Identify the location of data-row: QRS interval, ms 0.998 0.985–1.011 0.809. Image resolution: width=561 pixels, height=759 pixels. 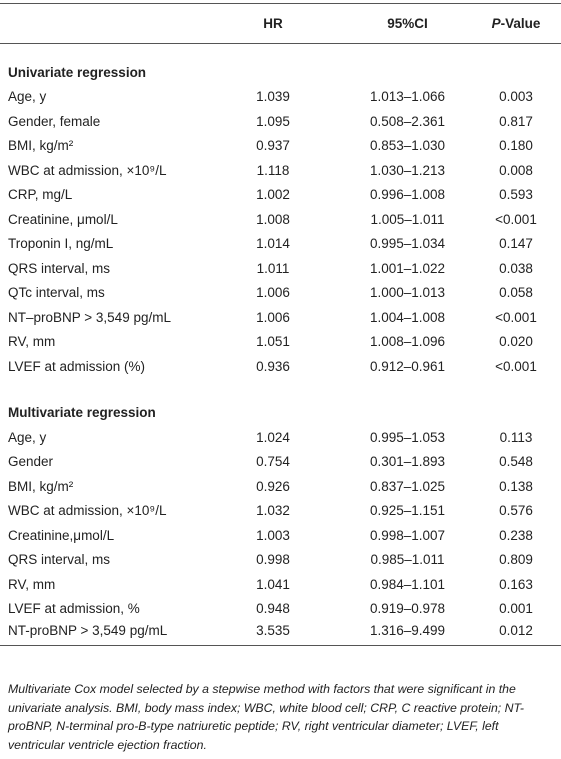
(280, 560).